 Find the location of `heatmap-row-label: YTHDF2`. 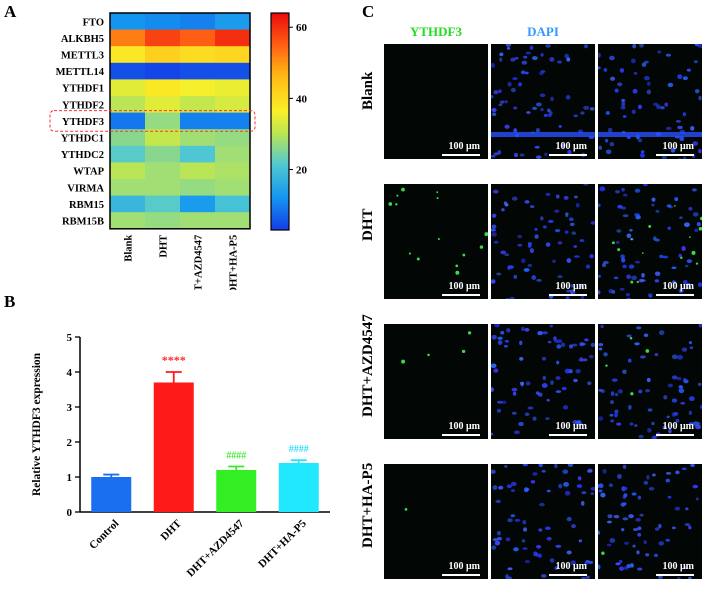

heatmap-row-label: YTHDF2 is located at coordinates (83, 105).